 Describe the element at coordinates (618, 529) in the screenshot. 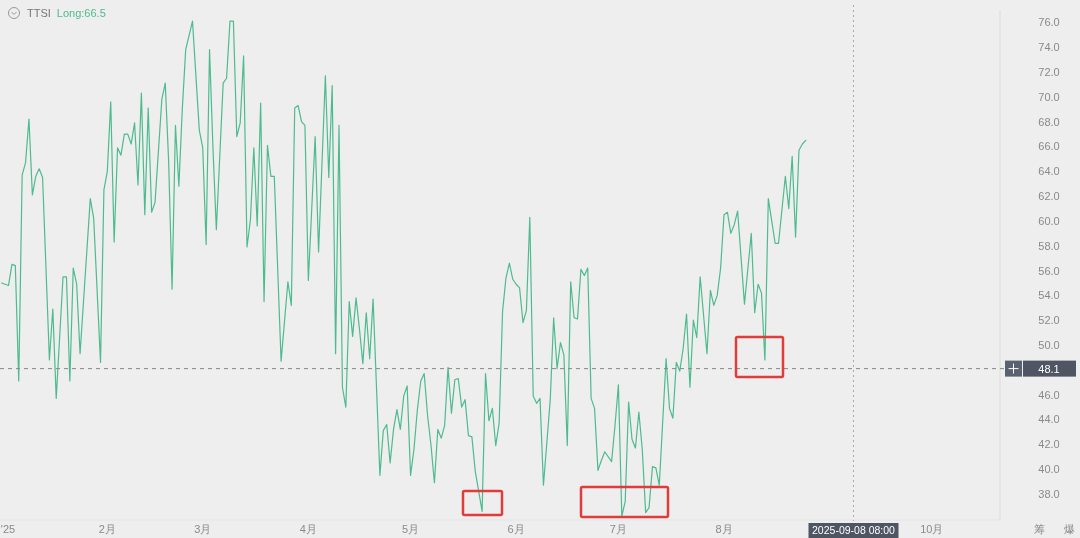

I see `x-tick-label: 7月` at that location.